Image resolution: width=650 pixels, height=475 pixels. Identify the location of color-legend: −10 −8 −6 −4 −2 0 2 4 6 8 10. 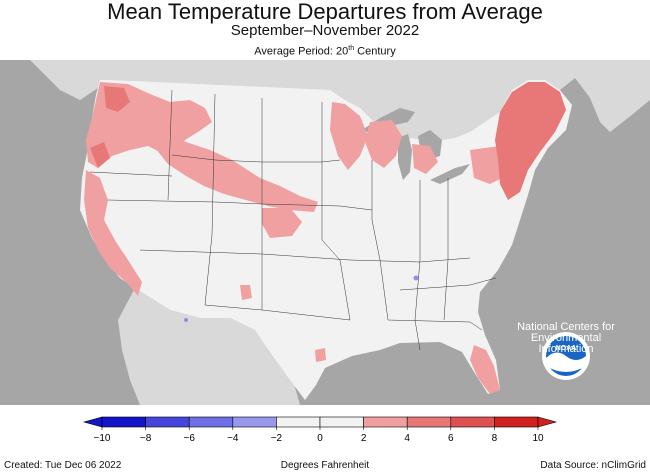
(320, 430).